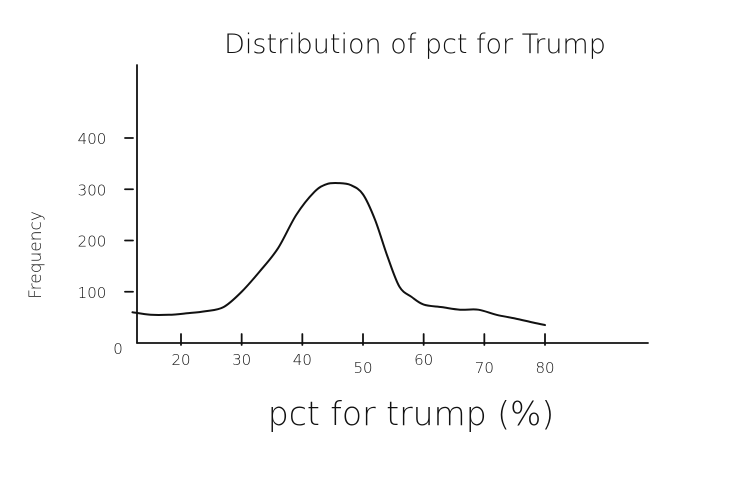  What do you see at coordinates (415, 44) in the screenshot?
I see `chart-title: Distribution of pct for Trump` at bounding box center [415, 44].